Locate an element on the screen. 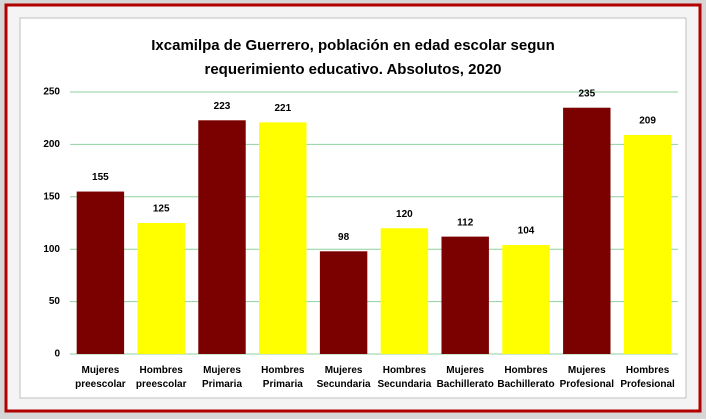 The image size is (706, 419). data-label: 104 is located at coordinates (526, 231).